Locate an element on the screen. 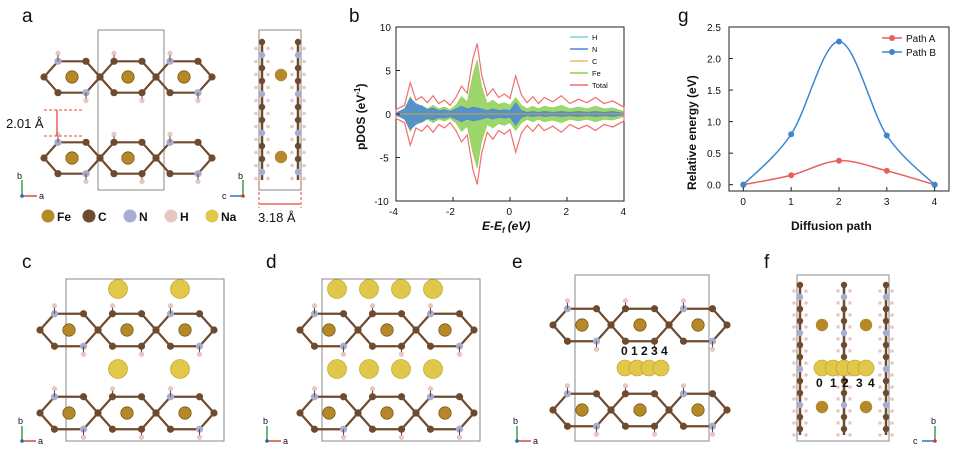 The height and width of the screenshot is (466, 960). pdos-legend-label-c: C is located at coordinates (595, 61).